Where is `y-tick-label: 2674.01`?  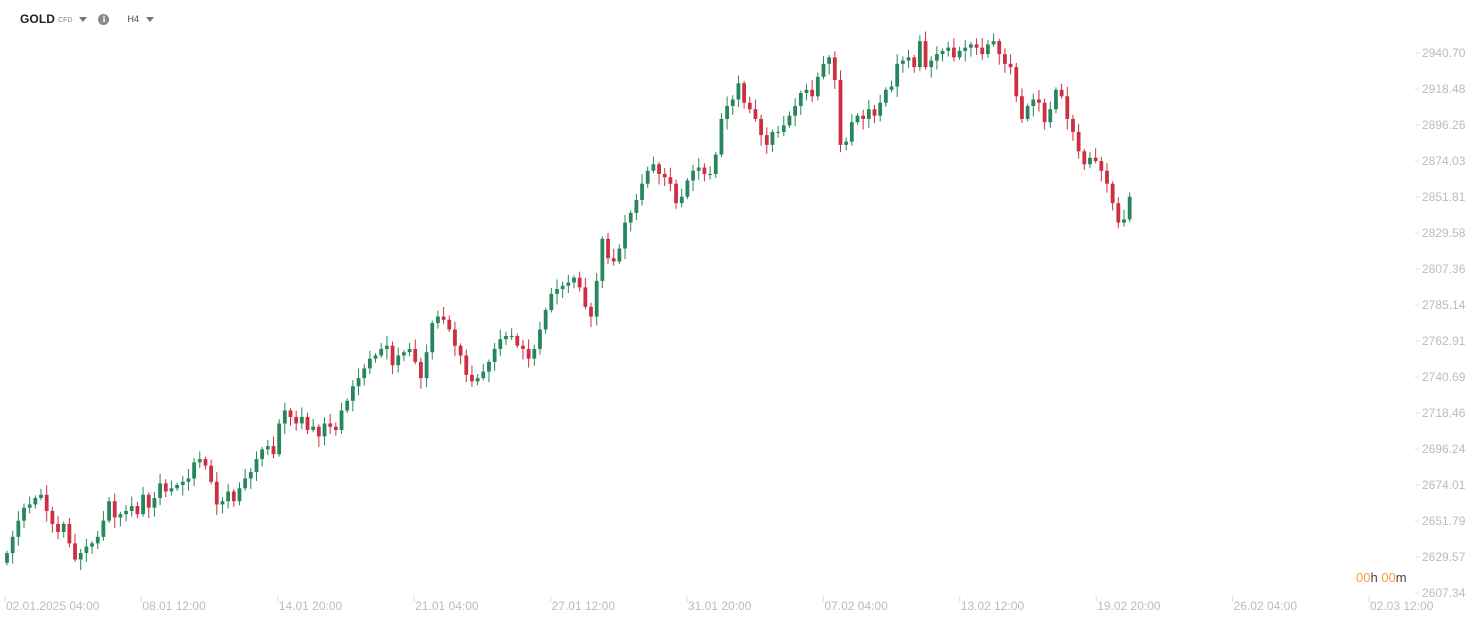
y-tick-label: 2674.01 is located at coordinates (1444, 485).